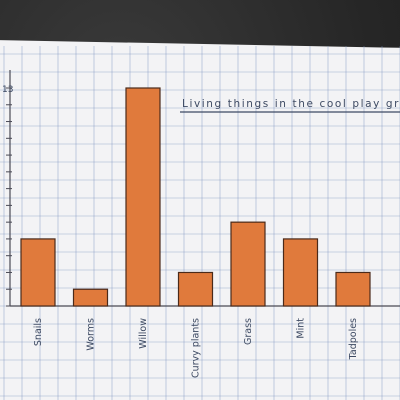  Describe the element at coordinates (195, 289) in the screenshot. I see `bar-curvy-plants` at that location.